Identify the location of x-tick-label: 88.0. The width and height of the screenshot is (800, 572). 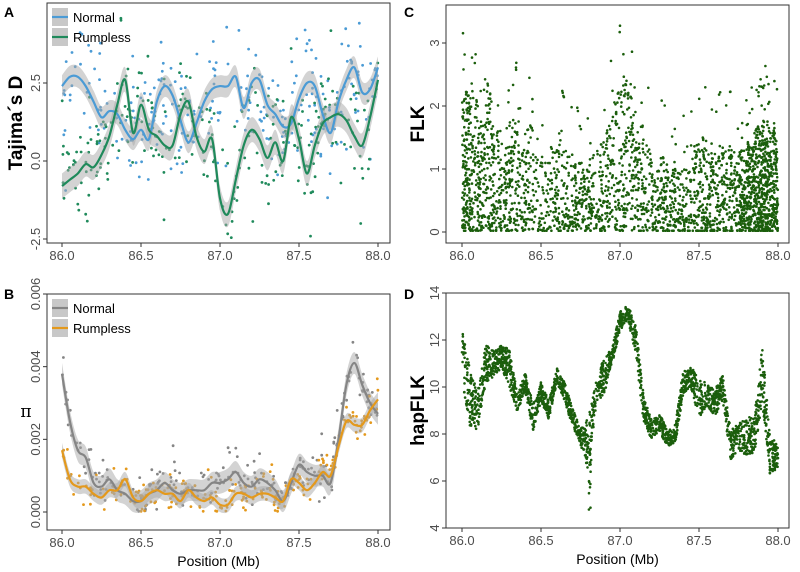
(377, 542).